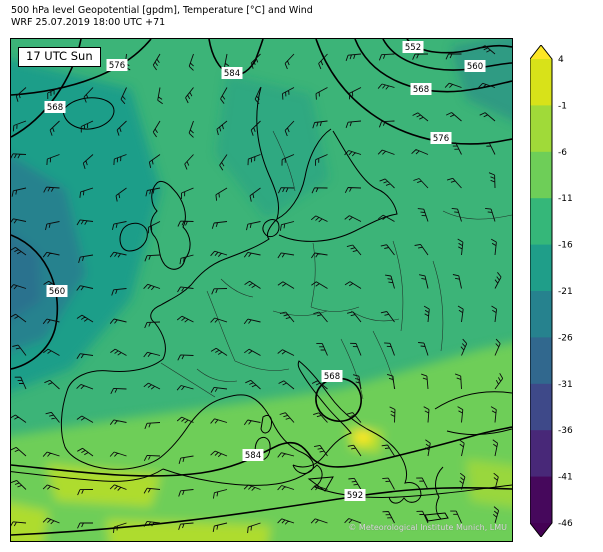 This screenshot has height=552, width=603. I want to click on valid-time-label: 17 UTC Sun, so click(59, 57).